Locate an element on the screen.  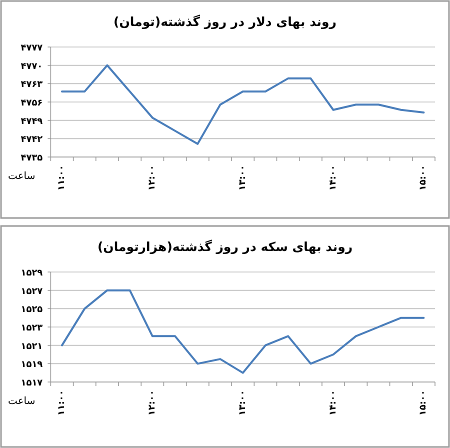
y-tick-label: ۴۷۶۳ is located at coordinates (32, 85).